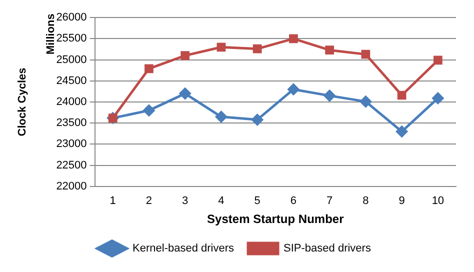  Describe the element at coordinates (50, 34) in the screenshot. I see `text: Millions` at that location.